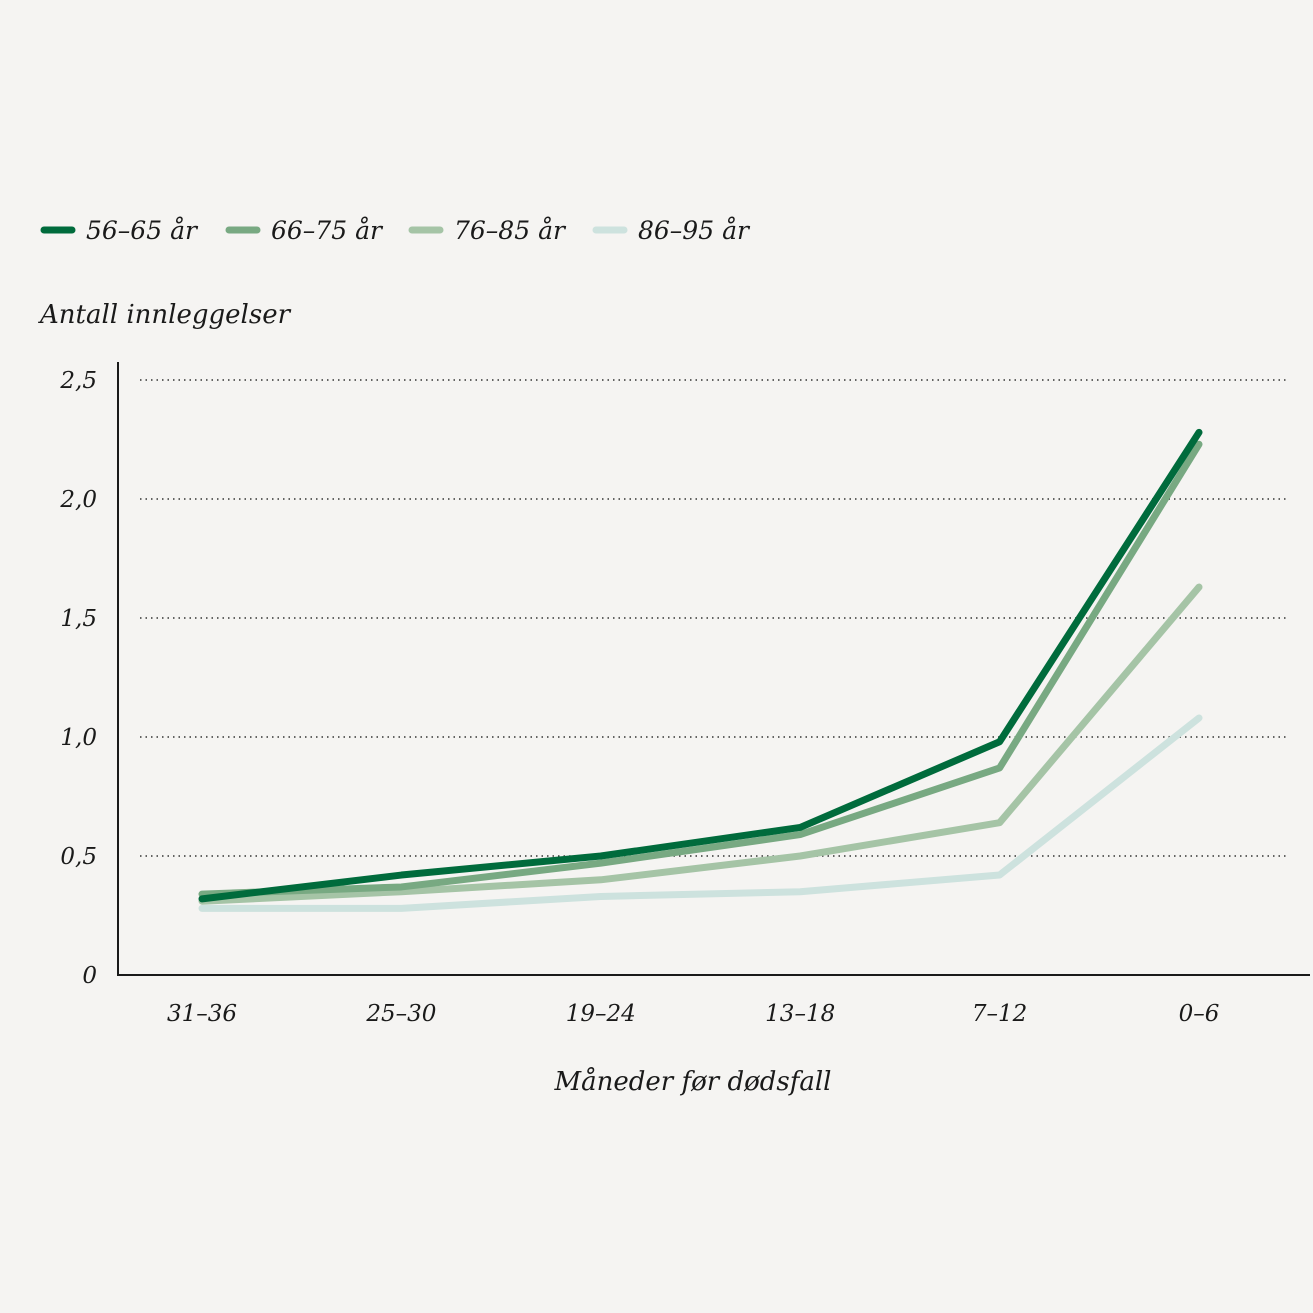 The width and height of the screenshot is (1313, 1313). Describe the element at coordinates (78, 500) in the screenshot. I see `y-tick-label: 2,0` at that location.